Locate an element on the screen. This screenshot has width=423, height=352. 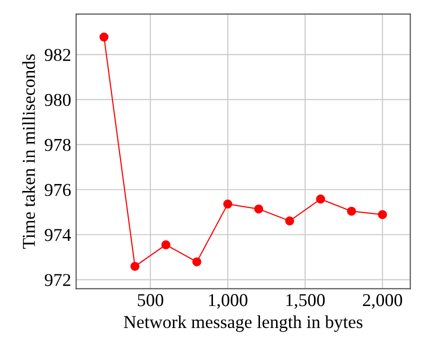
y-tick-label: 980 is located at coordinates (57, 100).